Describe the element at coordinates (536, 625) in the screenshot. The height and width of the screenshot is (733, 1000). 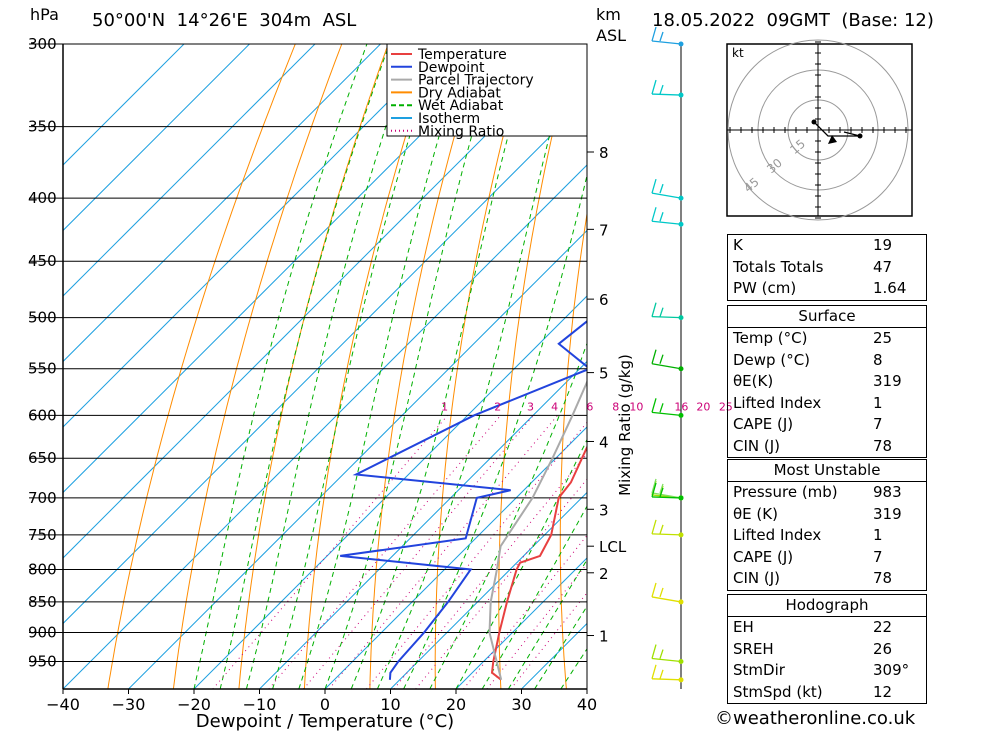
I see `mixing-ratio-line` at that location.